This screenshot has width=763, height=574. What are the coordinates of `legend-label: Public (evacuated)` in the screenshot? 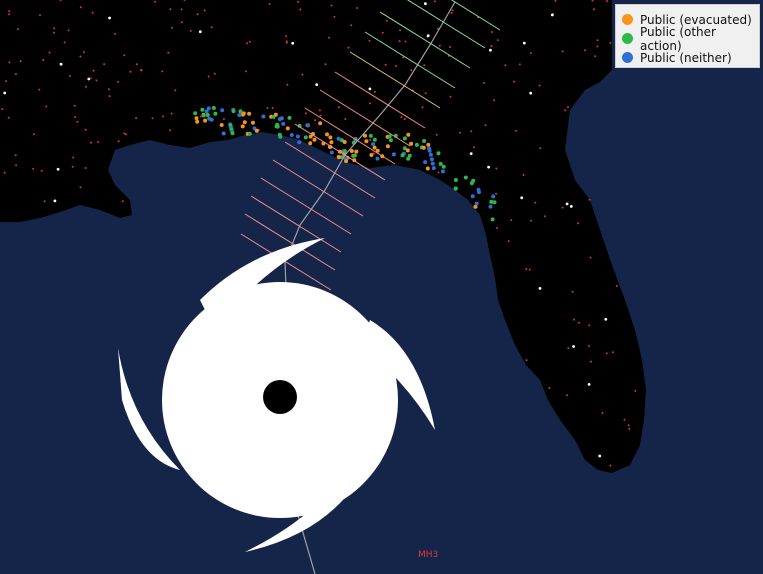 It's located at (696, 19).